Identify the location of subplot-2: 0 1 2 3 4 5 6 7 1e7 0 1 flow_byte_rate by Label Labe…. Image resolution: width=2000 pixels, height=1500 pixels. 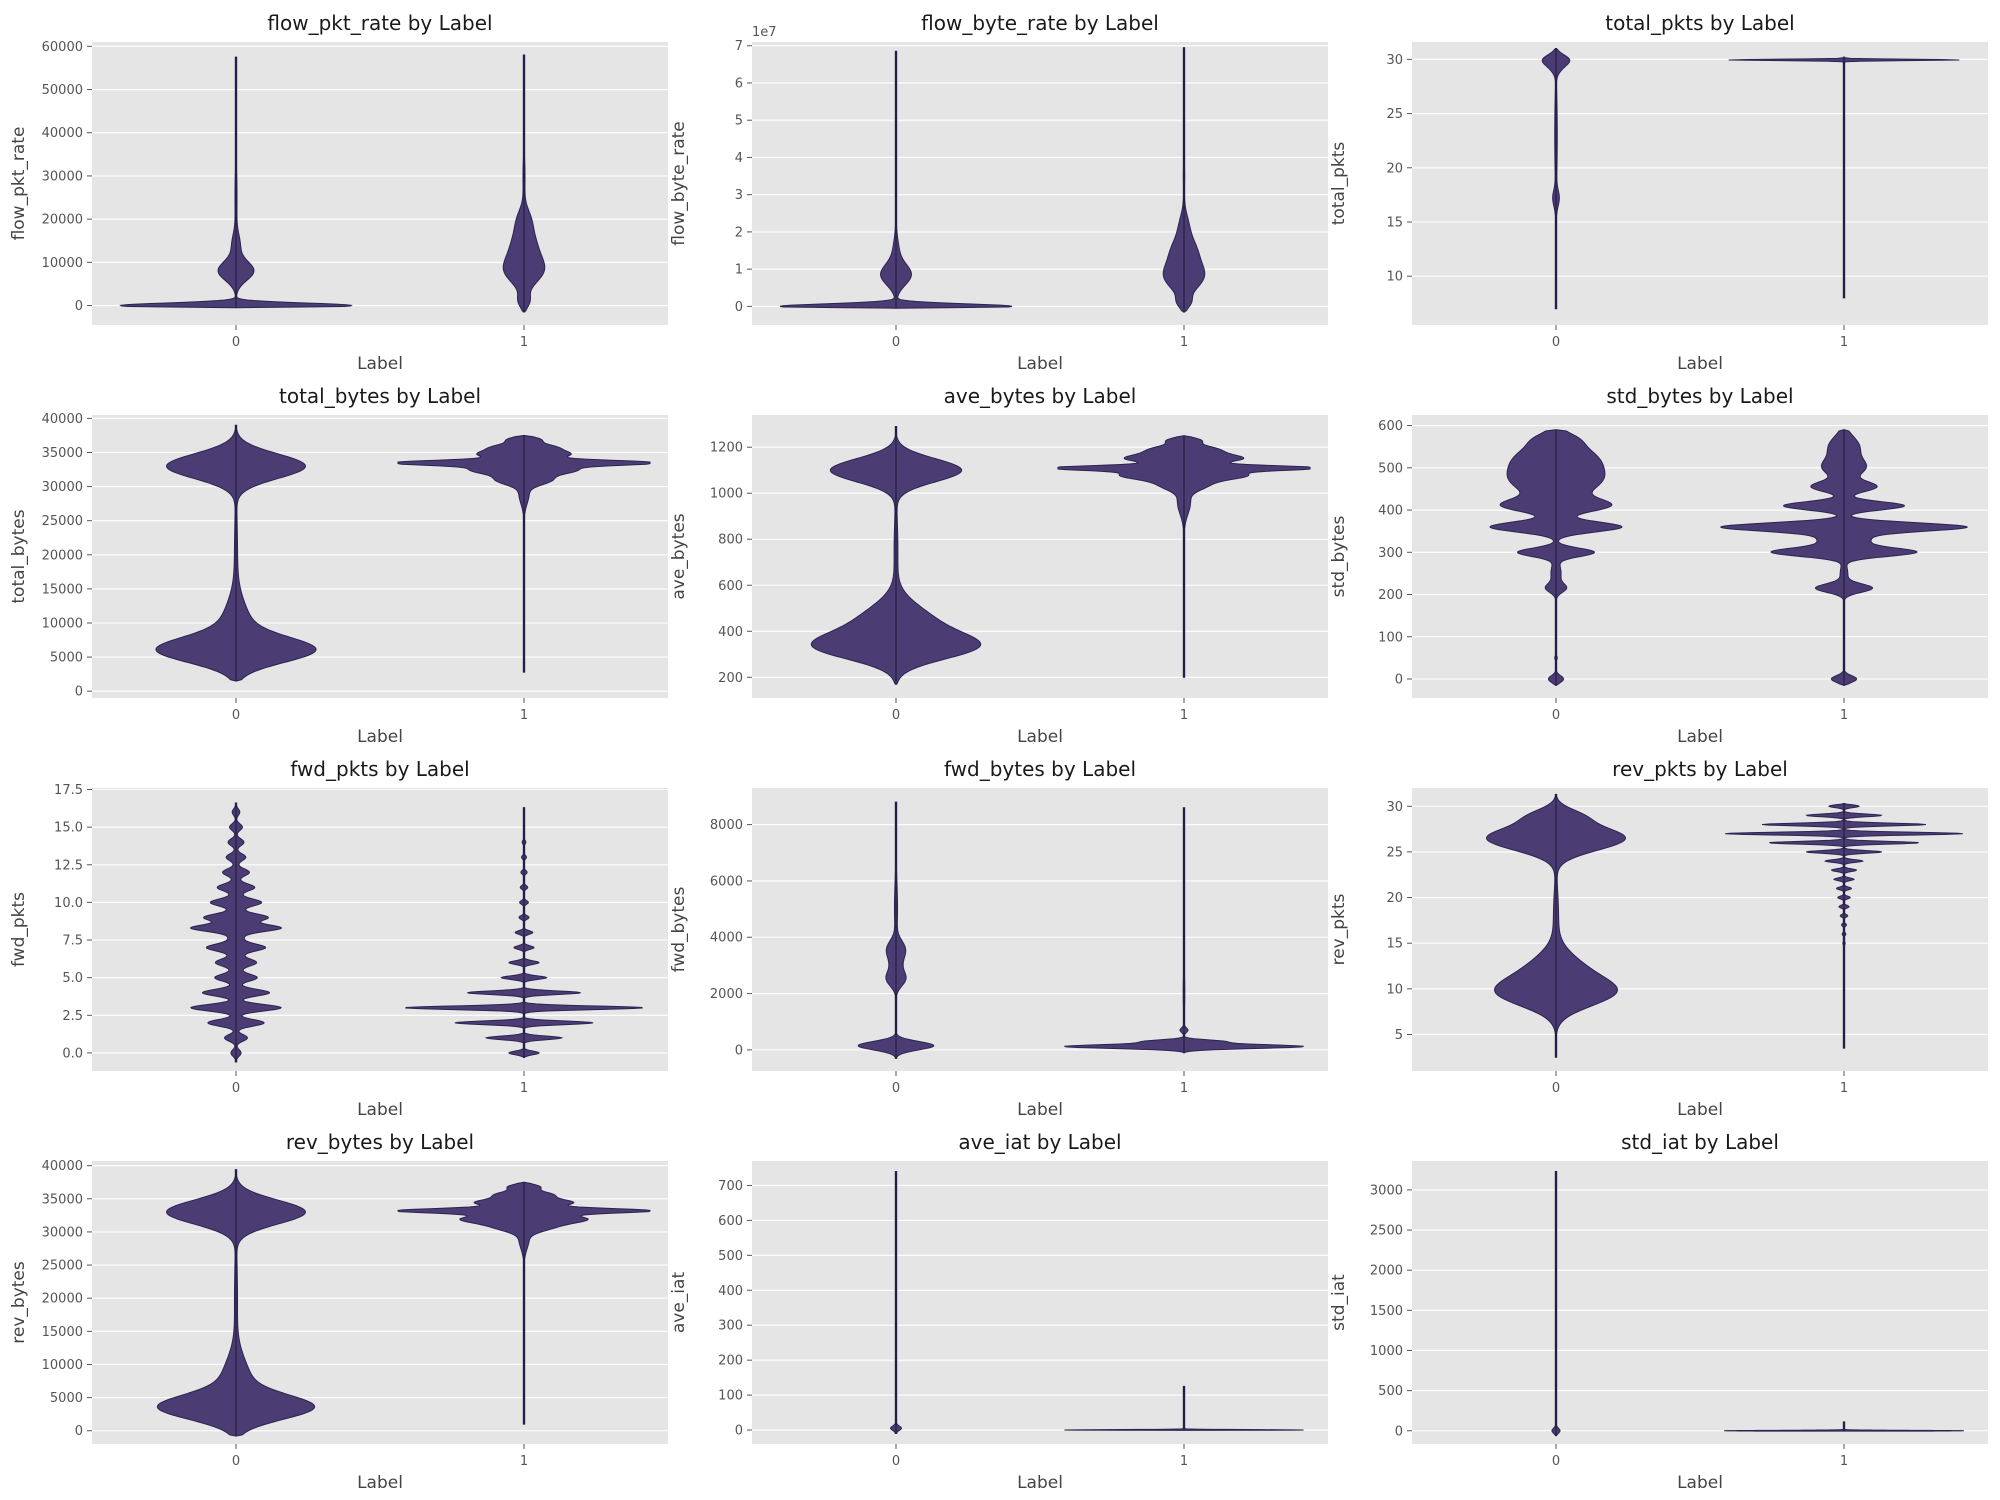
(998, 192).